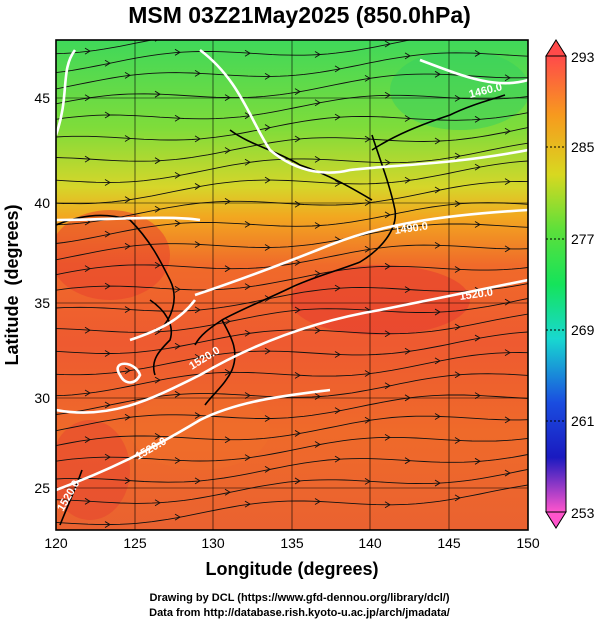 The height and width of the screenshot is (625, 599). I want to click on colorbar: 293 285 277 269 261 253, so click(570, 284).